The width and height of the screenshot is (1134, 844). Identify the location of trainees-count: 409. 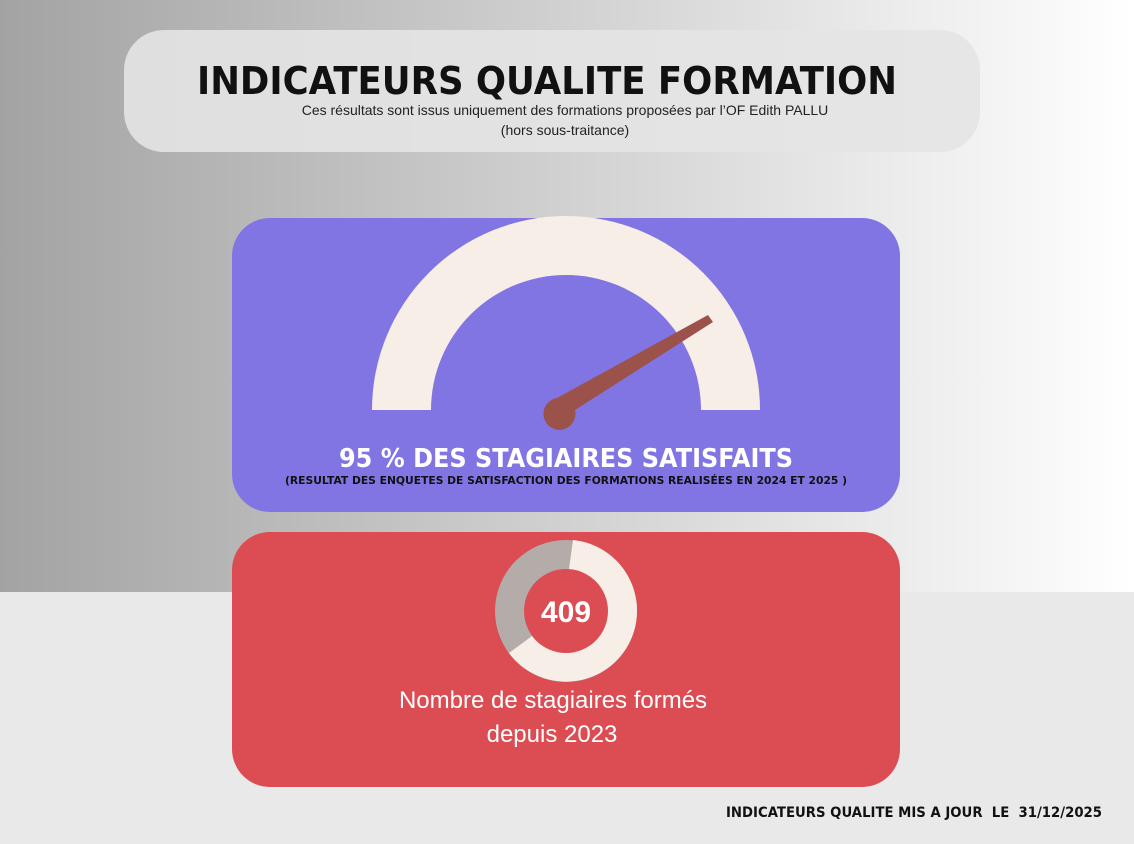
(566, 612).